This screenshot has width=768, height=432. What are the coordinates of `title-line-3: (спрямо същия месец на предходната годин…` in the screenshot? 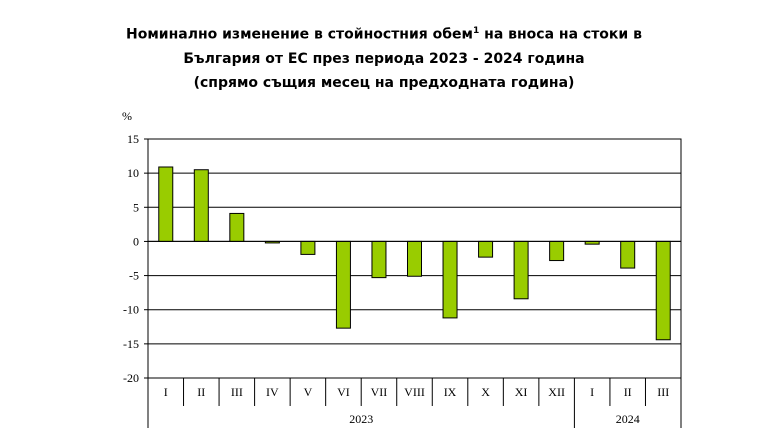 It's located at (384, 82).